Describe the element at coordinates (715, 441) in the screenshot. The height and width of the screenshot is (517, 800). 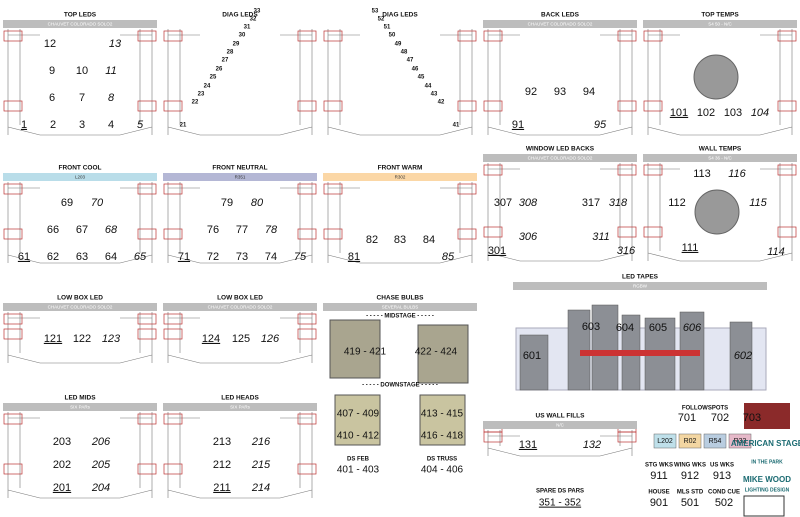
I see `gel-label: R54` at that location.